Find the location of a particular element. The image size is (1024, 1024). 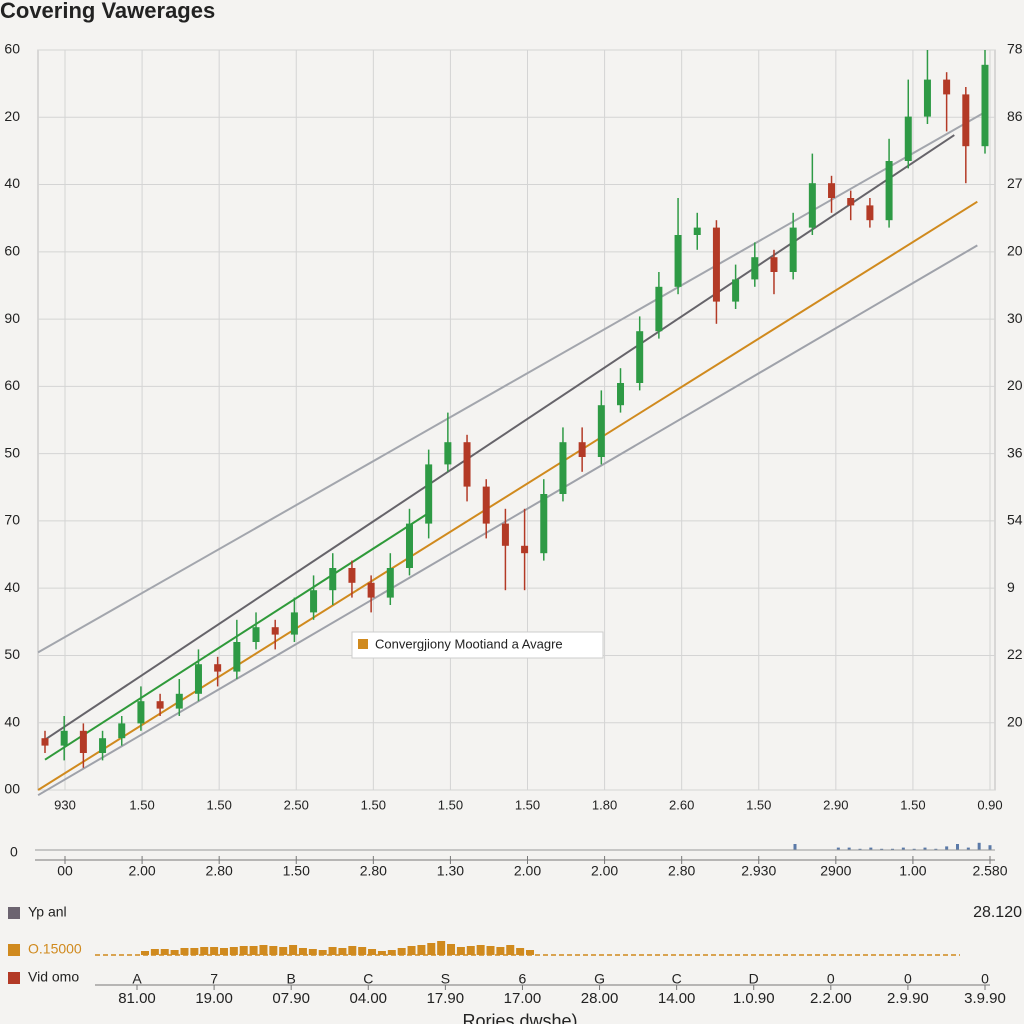

moving-average is located at coordinates (238, 635).